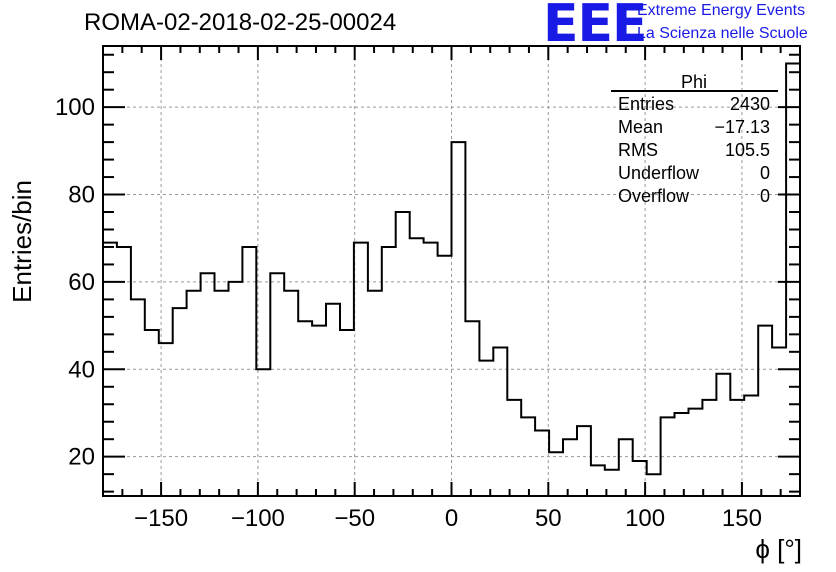  I want to click on y-tick-labels: 20 40 60 80 100, so click(75, 282).